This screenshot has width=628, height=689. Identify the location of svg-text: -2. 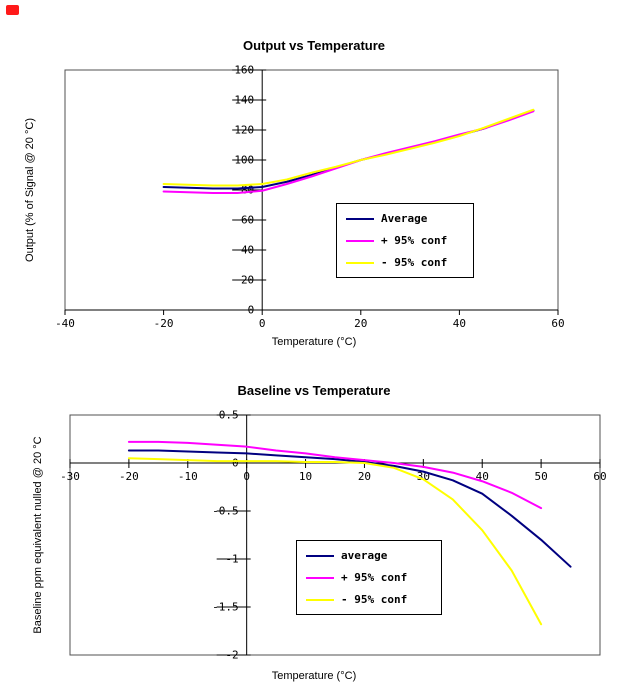
(231, 655).